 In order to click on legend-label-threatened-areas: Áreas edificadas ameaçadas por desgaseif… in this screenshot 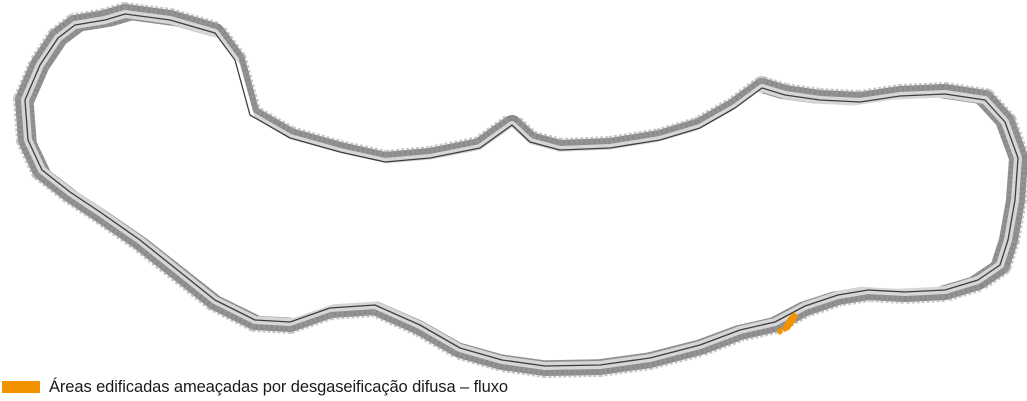, I will do `click(278, 386)`.